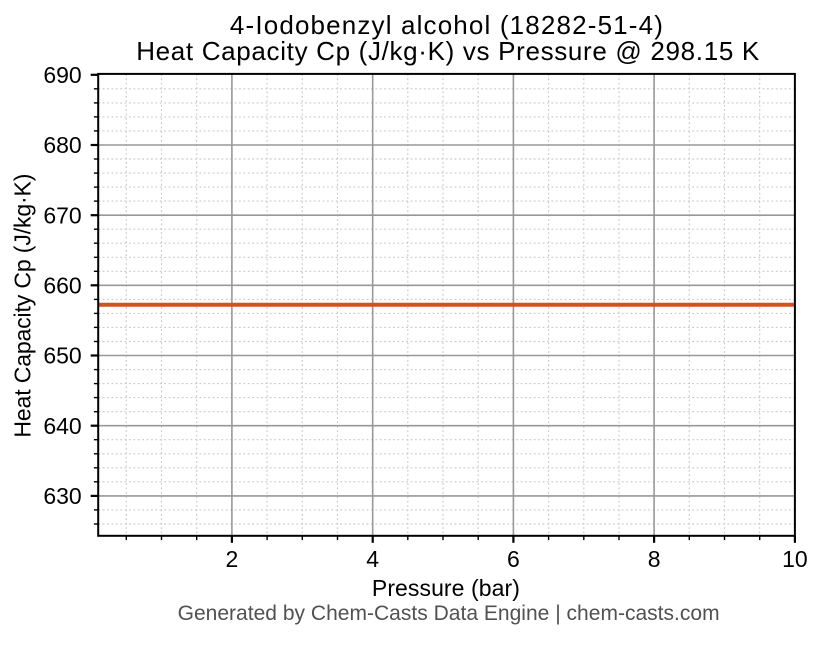 Image resolution: width=823 pixels, height=649 pixels. Describe the element at coordinates (513, 559) in the screenshot. I see `svg-text: 6` at that location.